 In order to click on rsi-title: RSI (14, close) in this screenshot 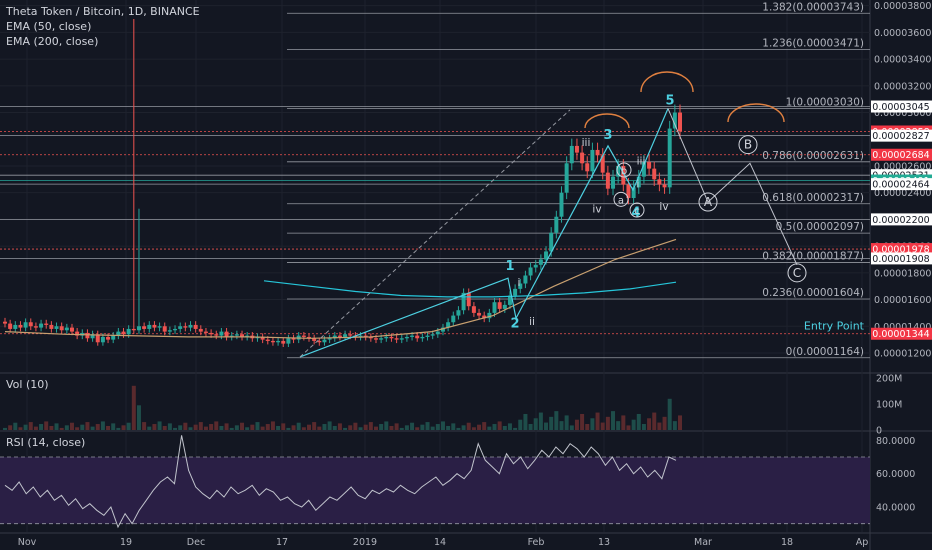, I will do `click(46, 442)`.